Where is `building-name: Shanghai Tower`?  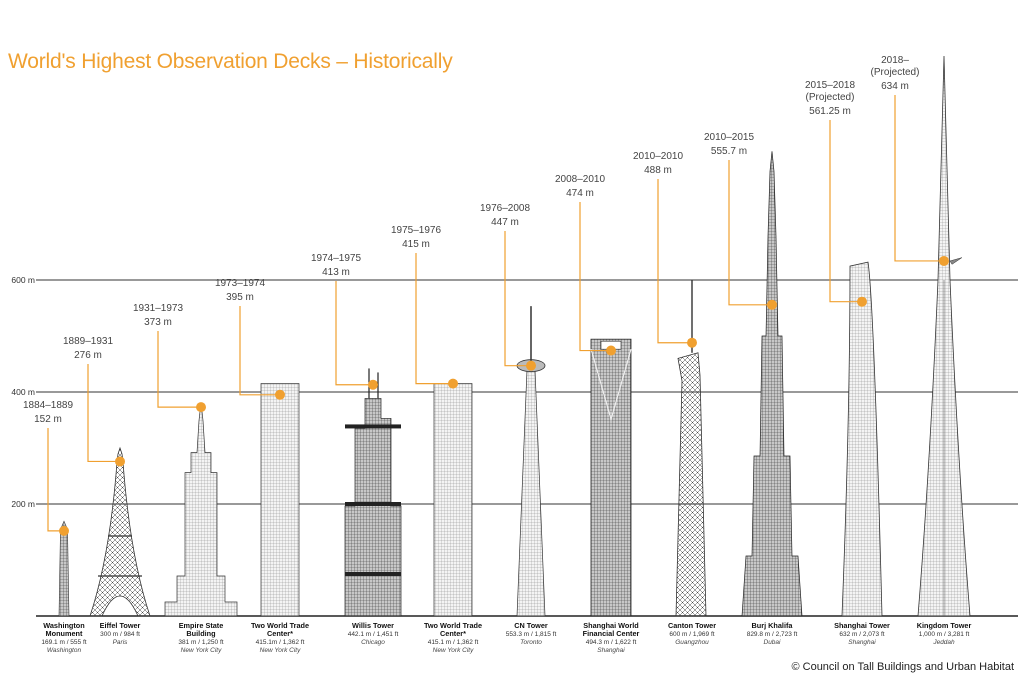 building-name: Shanghai Tower is located at coordinates (862, 625).